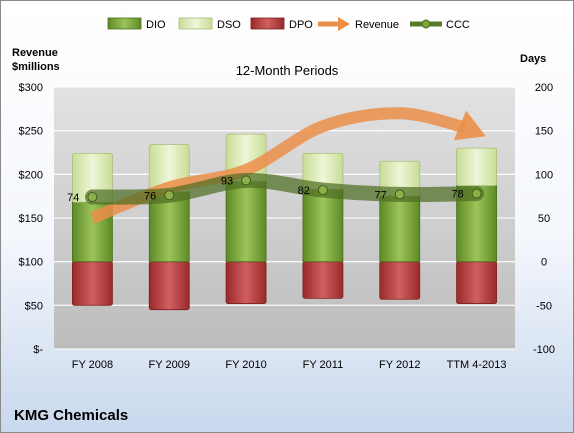 The width and height of the screenshot is (574, 433). I want to click on ccc-series: 74 76 93 82 77 78, so click(276, 188).